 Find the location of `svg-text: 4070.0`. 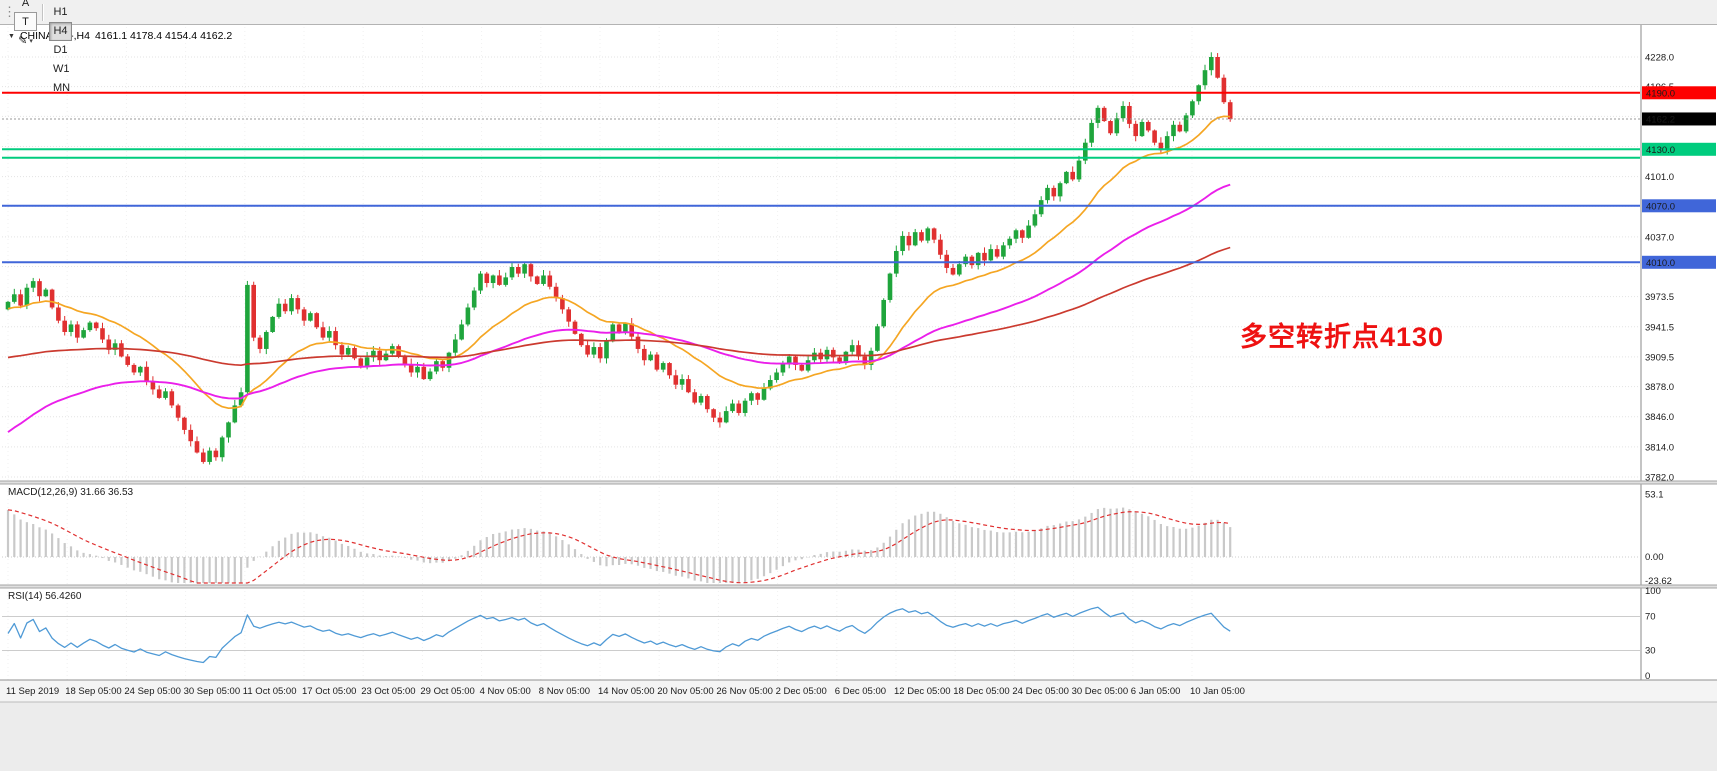

svg-text: 4070.0 is located at coordinates (1660, 206).